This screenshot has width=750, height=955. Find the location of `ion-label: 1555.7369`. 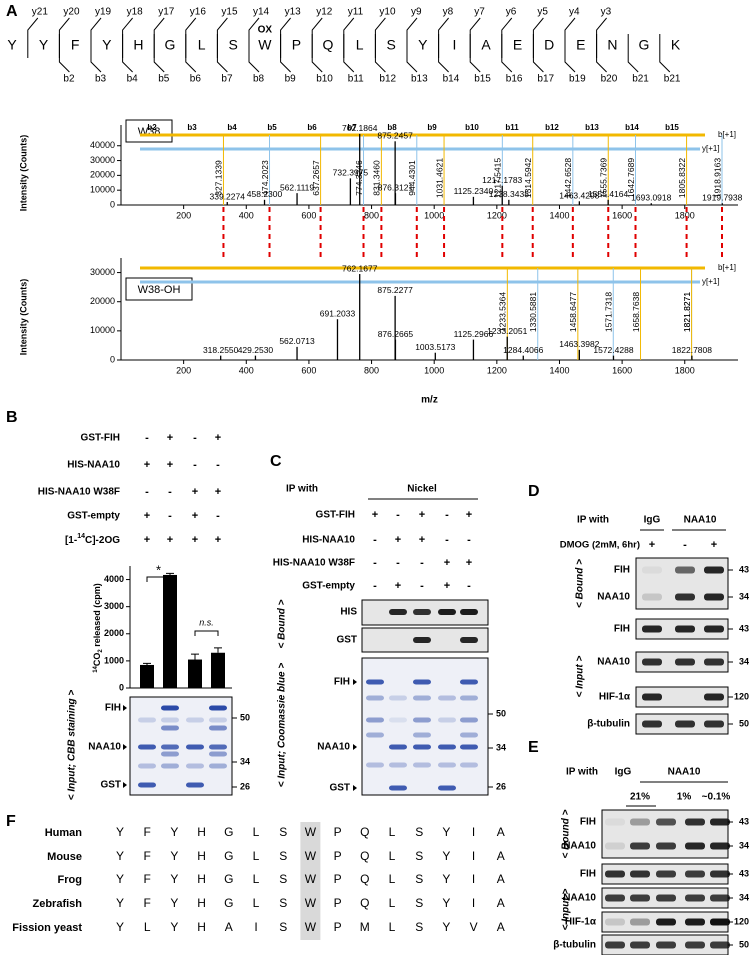

ion-label: 1555.7369 is located at coordinates (604, 178).